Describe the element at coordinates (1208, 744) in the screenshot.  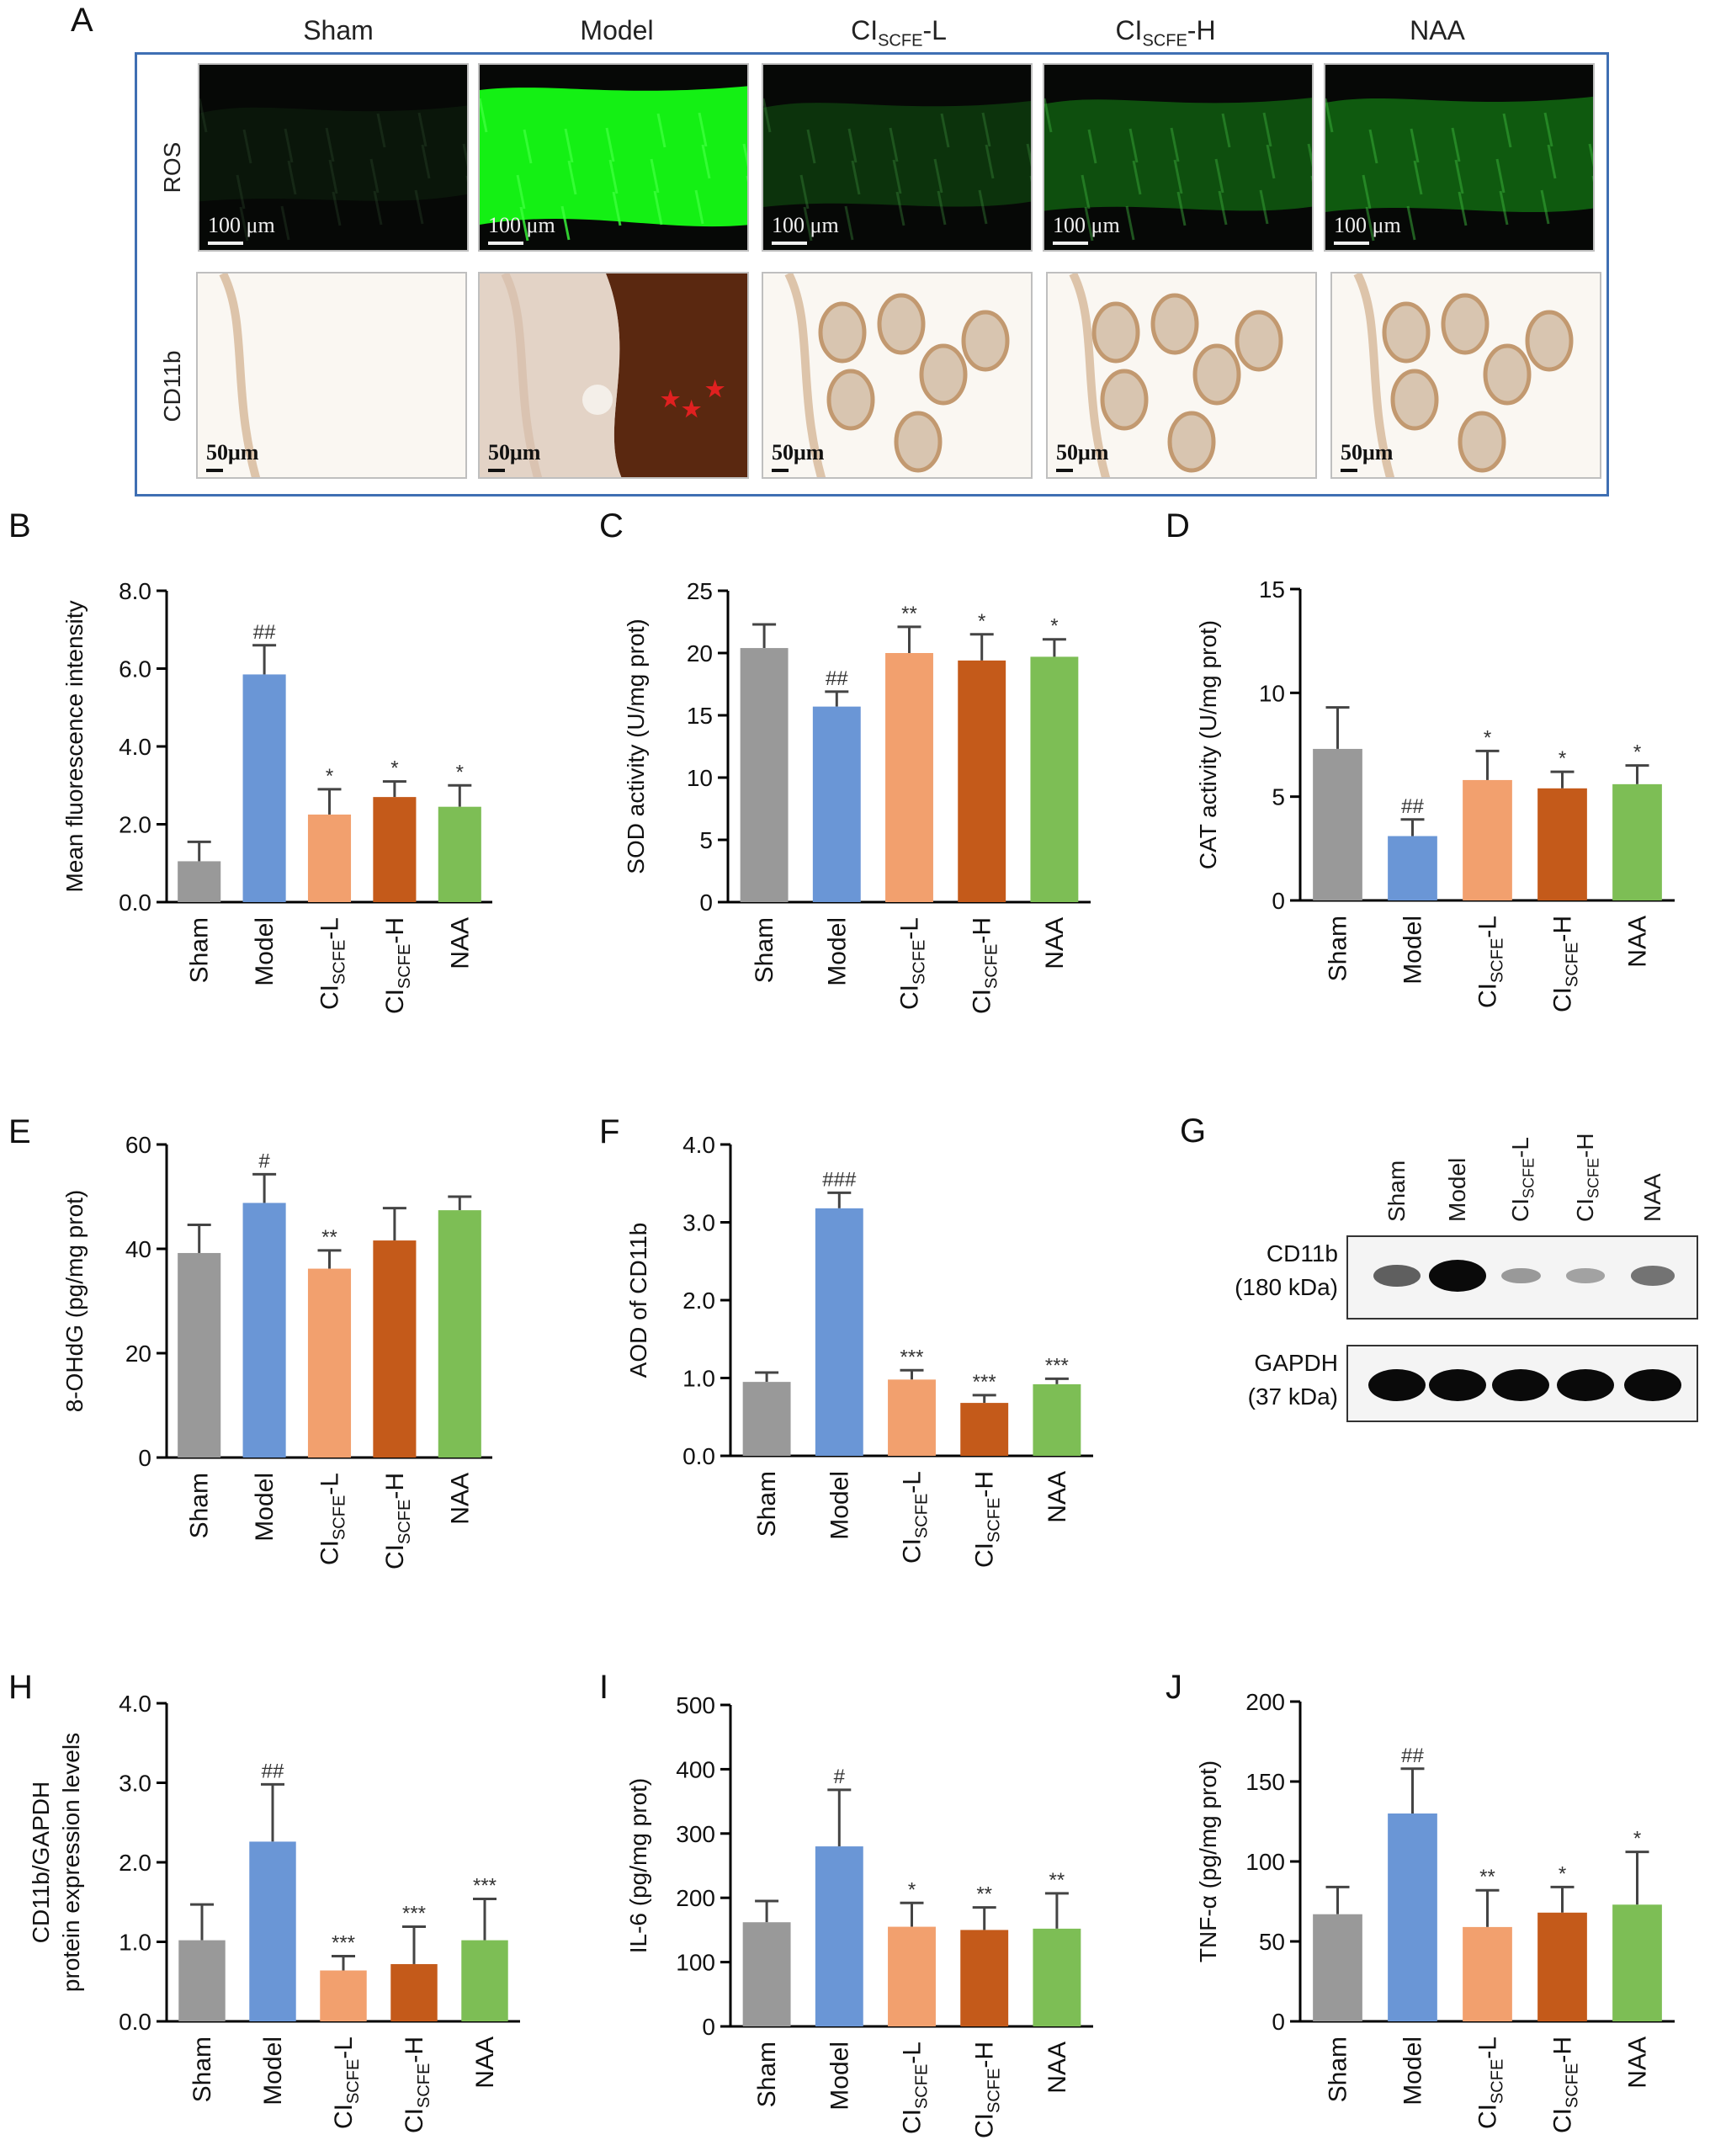
I see `y-axis-label: CAT activity (U/mg prot)` at that location.